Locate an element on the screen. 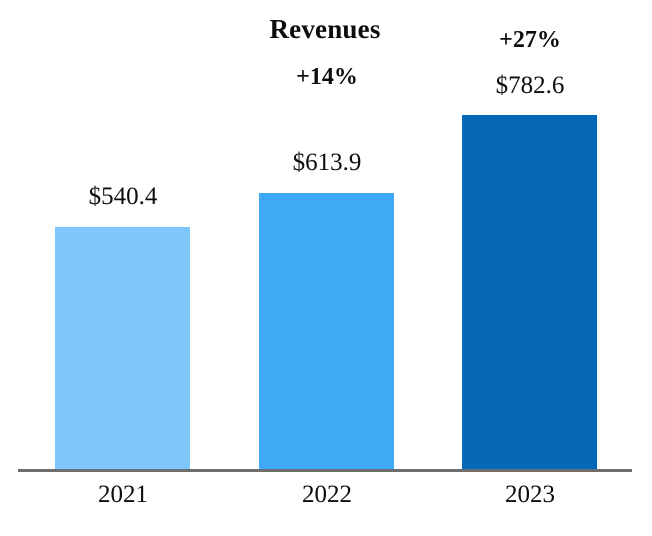  category-label-2023: 2023 is located at coordinates (530, 494).